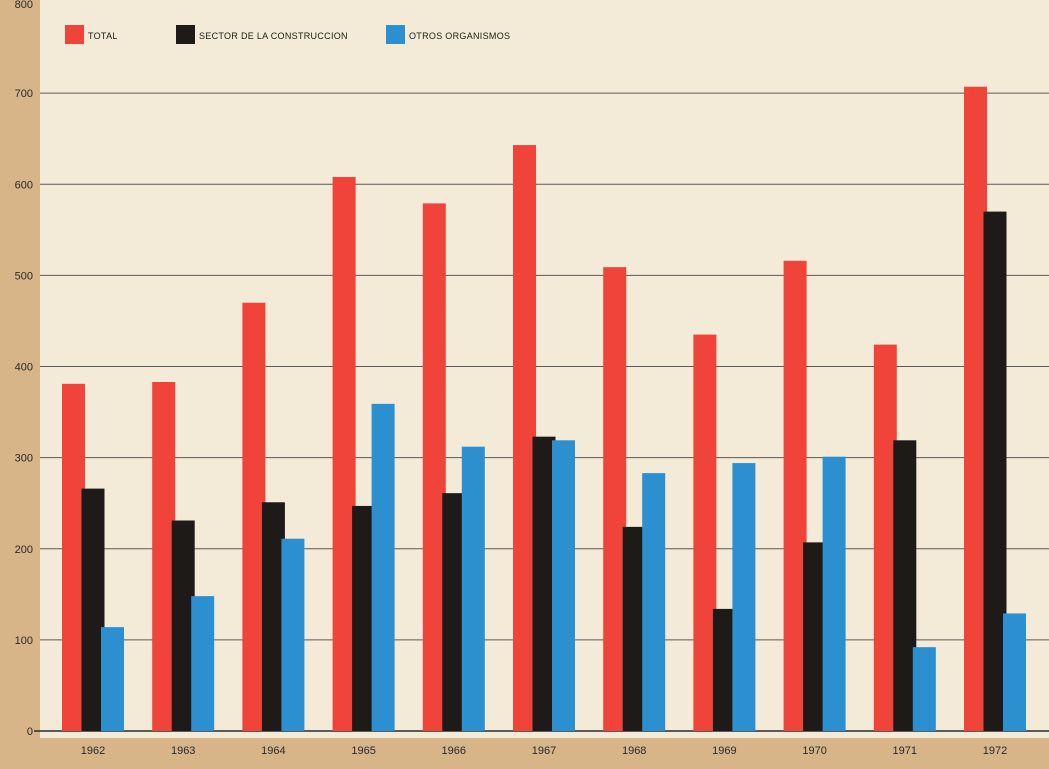  Describe the element at coordinates (459, 36) in the screenshot. I see `legend-label-3: OTROS ORGANISMOS` at that location.